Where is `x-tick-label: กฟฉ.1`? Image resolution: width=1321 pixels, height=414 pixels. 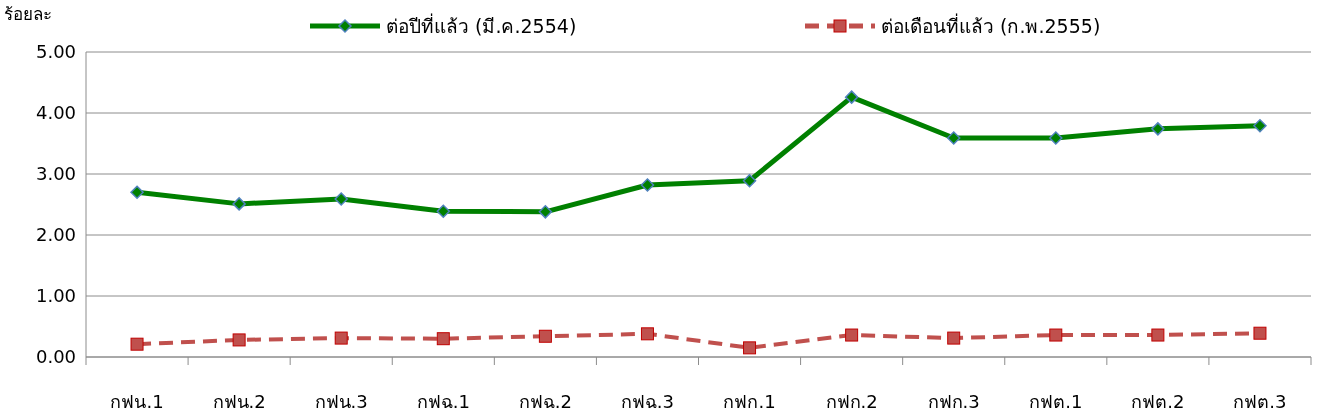 x-tick-label: กฟฉ.1 is located at coordinates (443, 401).